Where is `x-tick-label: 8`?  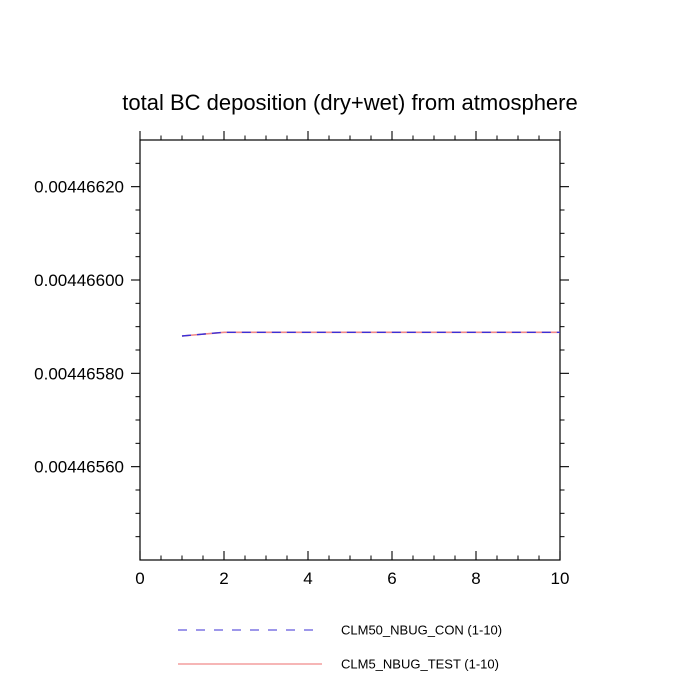 x-tick-label: 8 is located at coordinates (475, 578).